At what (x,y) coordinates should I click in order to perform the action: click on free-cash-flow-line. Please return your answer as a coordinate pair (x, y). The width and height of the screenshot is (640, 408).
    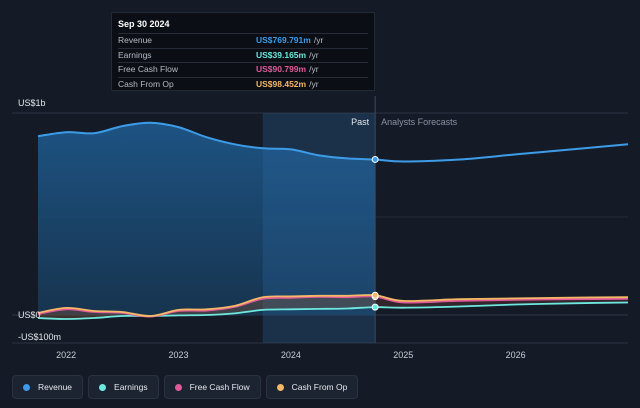
    Looking at the image, I should click on (333, 306).